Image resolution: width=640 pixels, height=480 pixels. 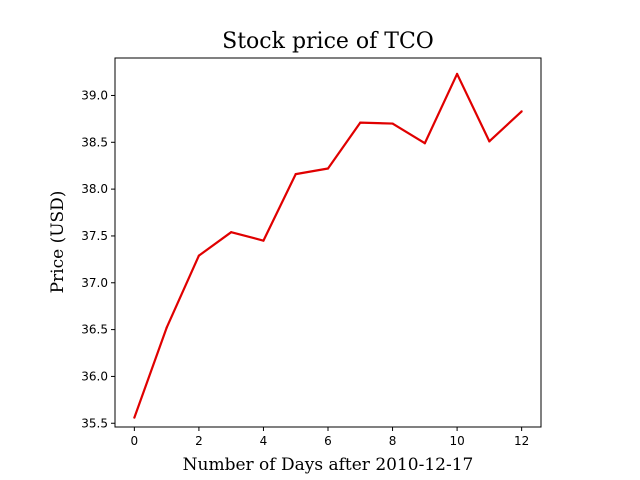 What do you see at coordinates (98, 259) in the screenshot?
I see `y-axis-ticks: 35.5 36.0 36.5 37.0 37.5 38.0 38.5 39.0` at bounding box center [98, 259].